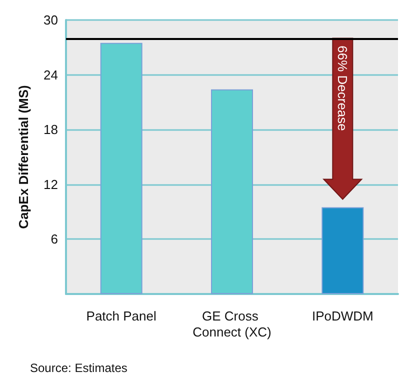 This screenshot has height=390, width=416. I want to click on source-note: Source: Estimates, so click(79, 368).